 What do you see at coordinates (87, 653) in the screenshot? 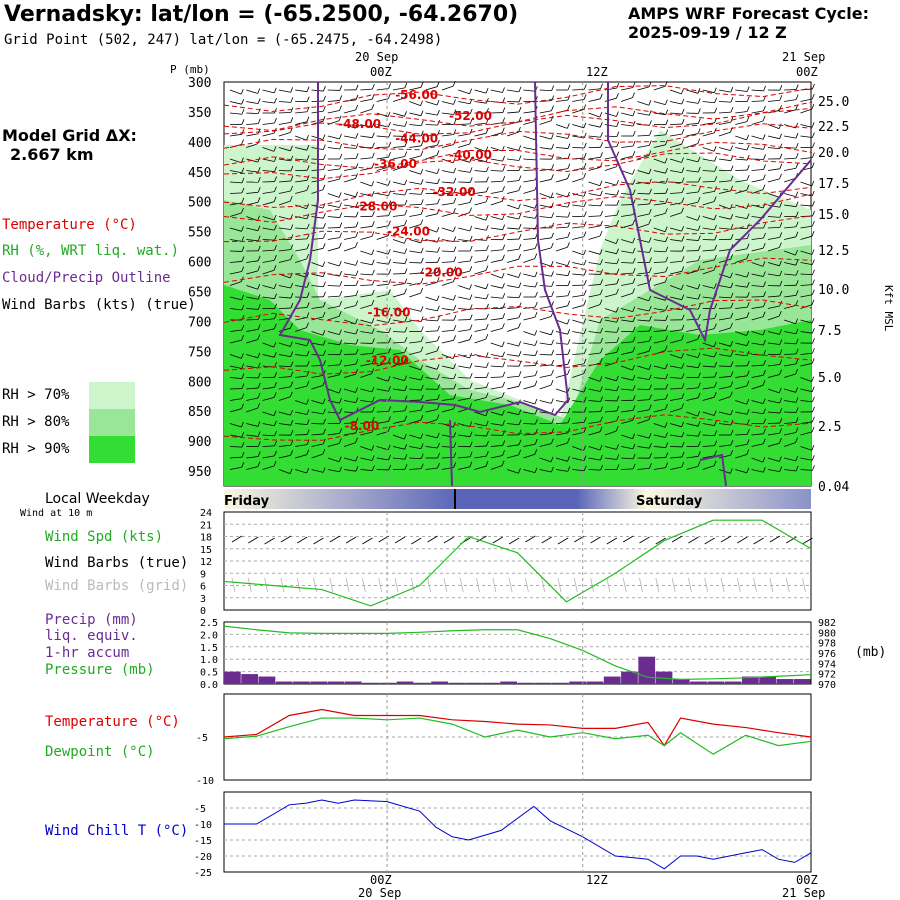
I see `precip-accum-label: 1-hr accum` at bounding box center [87, 653].